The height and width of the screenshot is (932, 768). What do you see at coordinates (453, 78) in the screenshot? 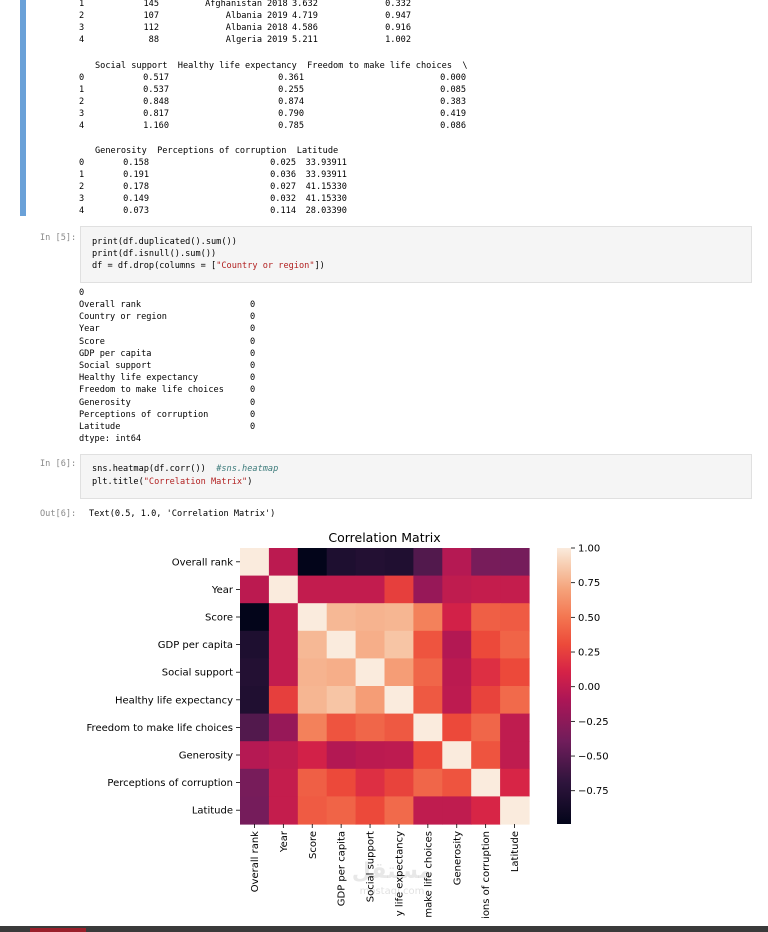
I see `df-cell-freedom: 0.000` at bounding box center [453, 78].